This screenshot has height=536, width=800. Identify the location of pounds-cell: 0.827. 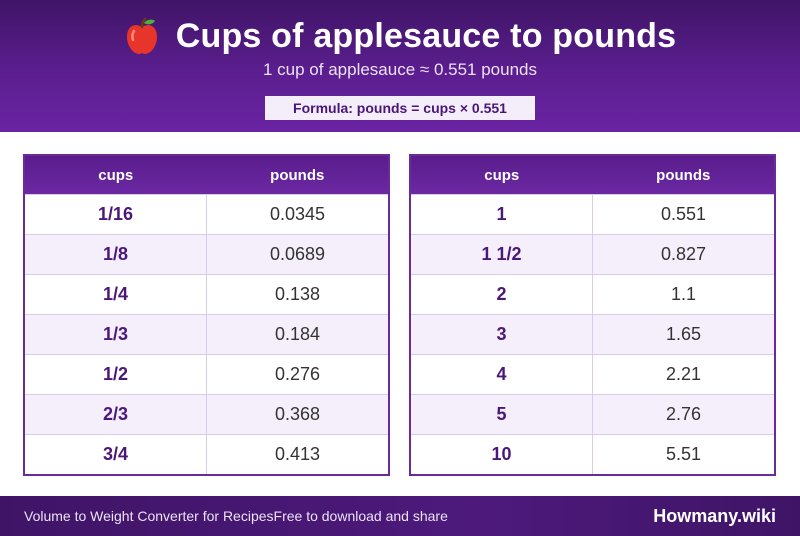
(683, 254).